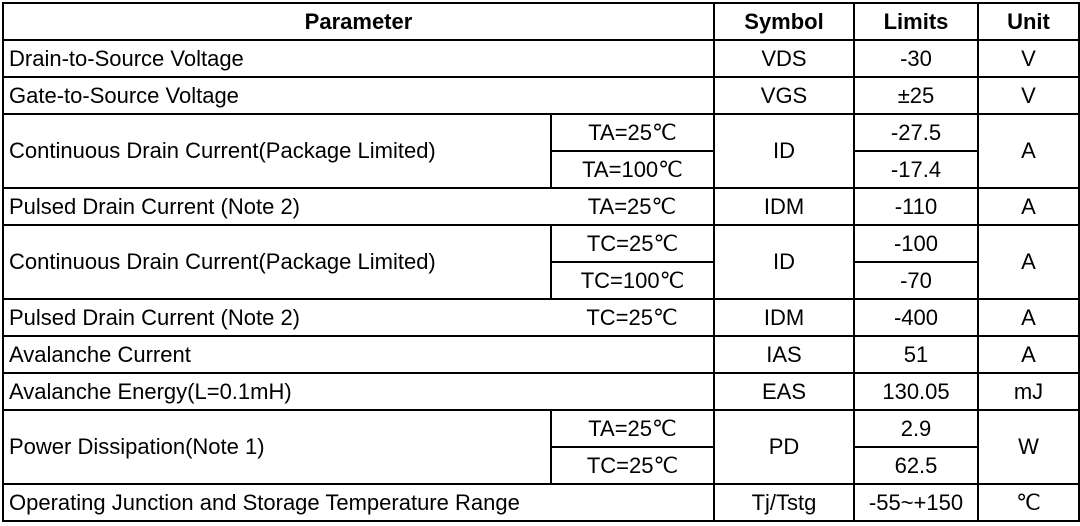  I want to click on limit-cell: -400, so click(916, 317).